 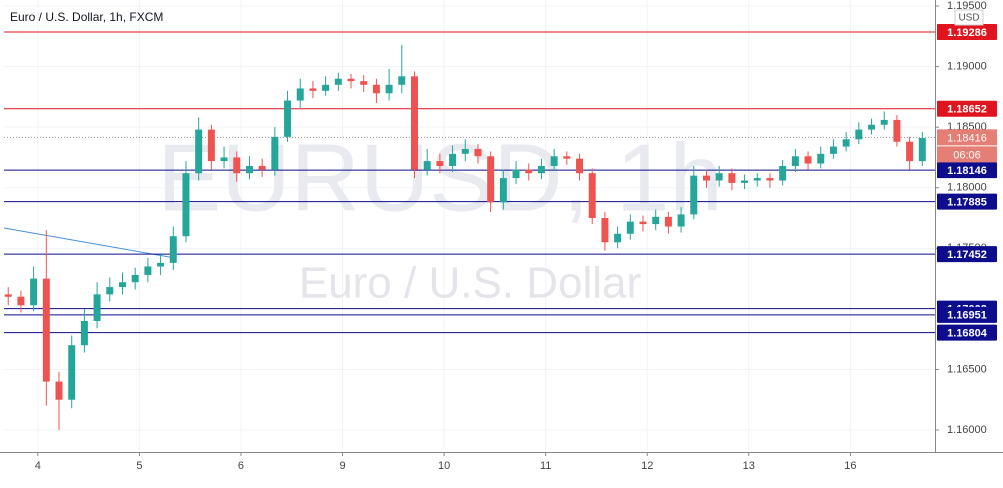 What do you see at coordinates (967, 188) in the screenshot?
I see `y-tick-label: 1.18000` at bounding box center [967, 188].